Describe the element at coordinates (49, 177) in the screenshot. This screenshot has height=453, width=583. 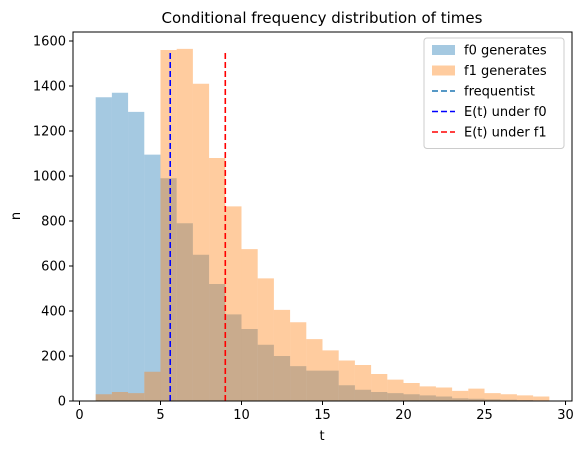
I see `y-tick-label: 1000` at that location.